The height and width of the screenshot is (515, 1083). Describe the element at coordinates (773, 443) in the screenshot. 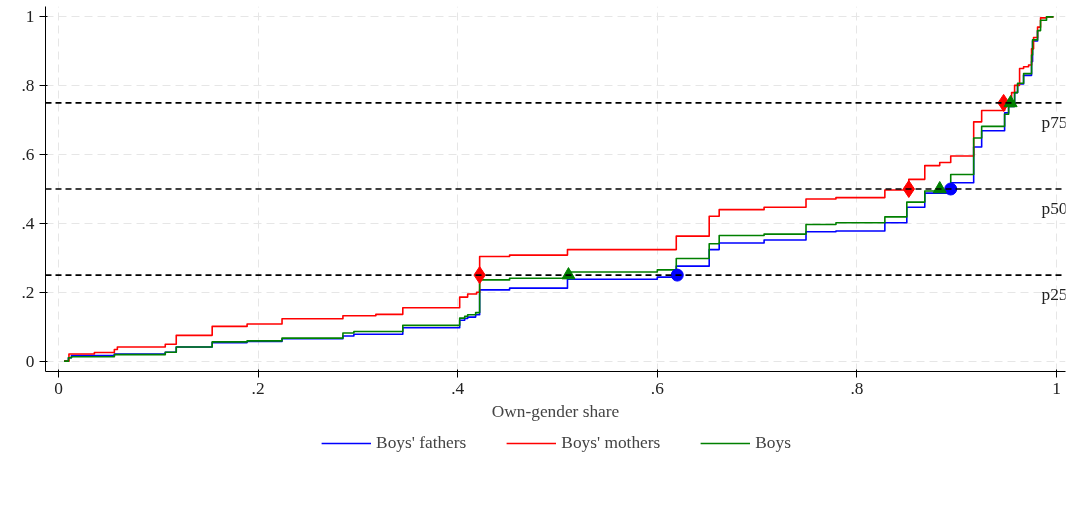

I see `legend-label: Boys` at that location.